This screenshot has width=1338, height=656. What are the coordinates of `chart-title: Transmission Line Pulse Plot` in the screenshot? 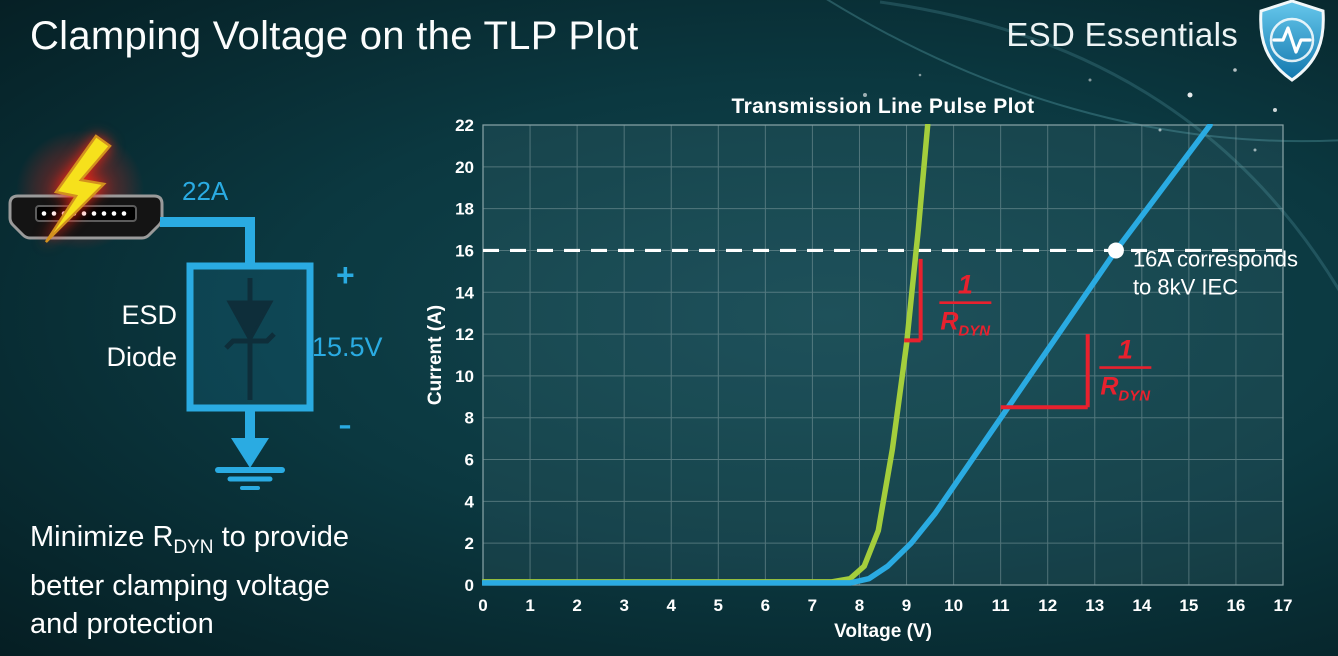 It's located at (883, 106).